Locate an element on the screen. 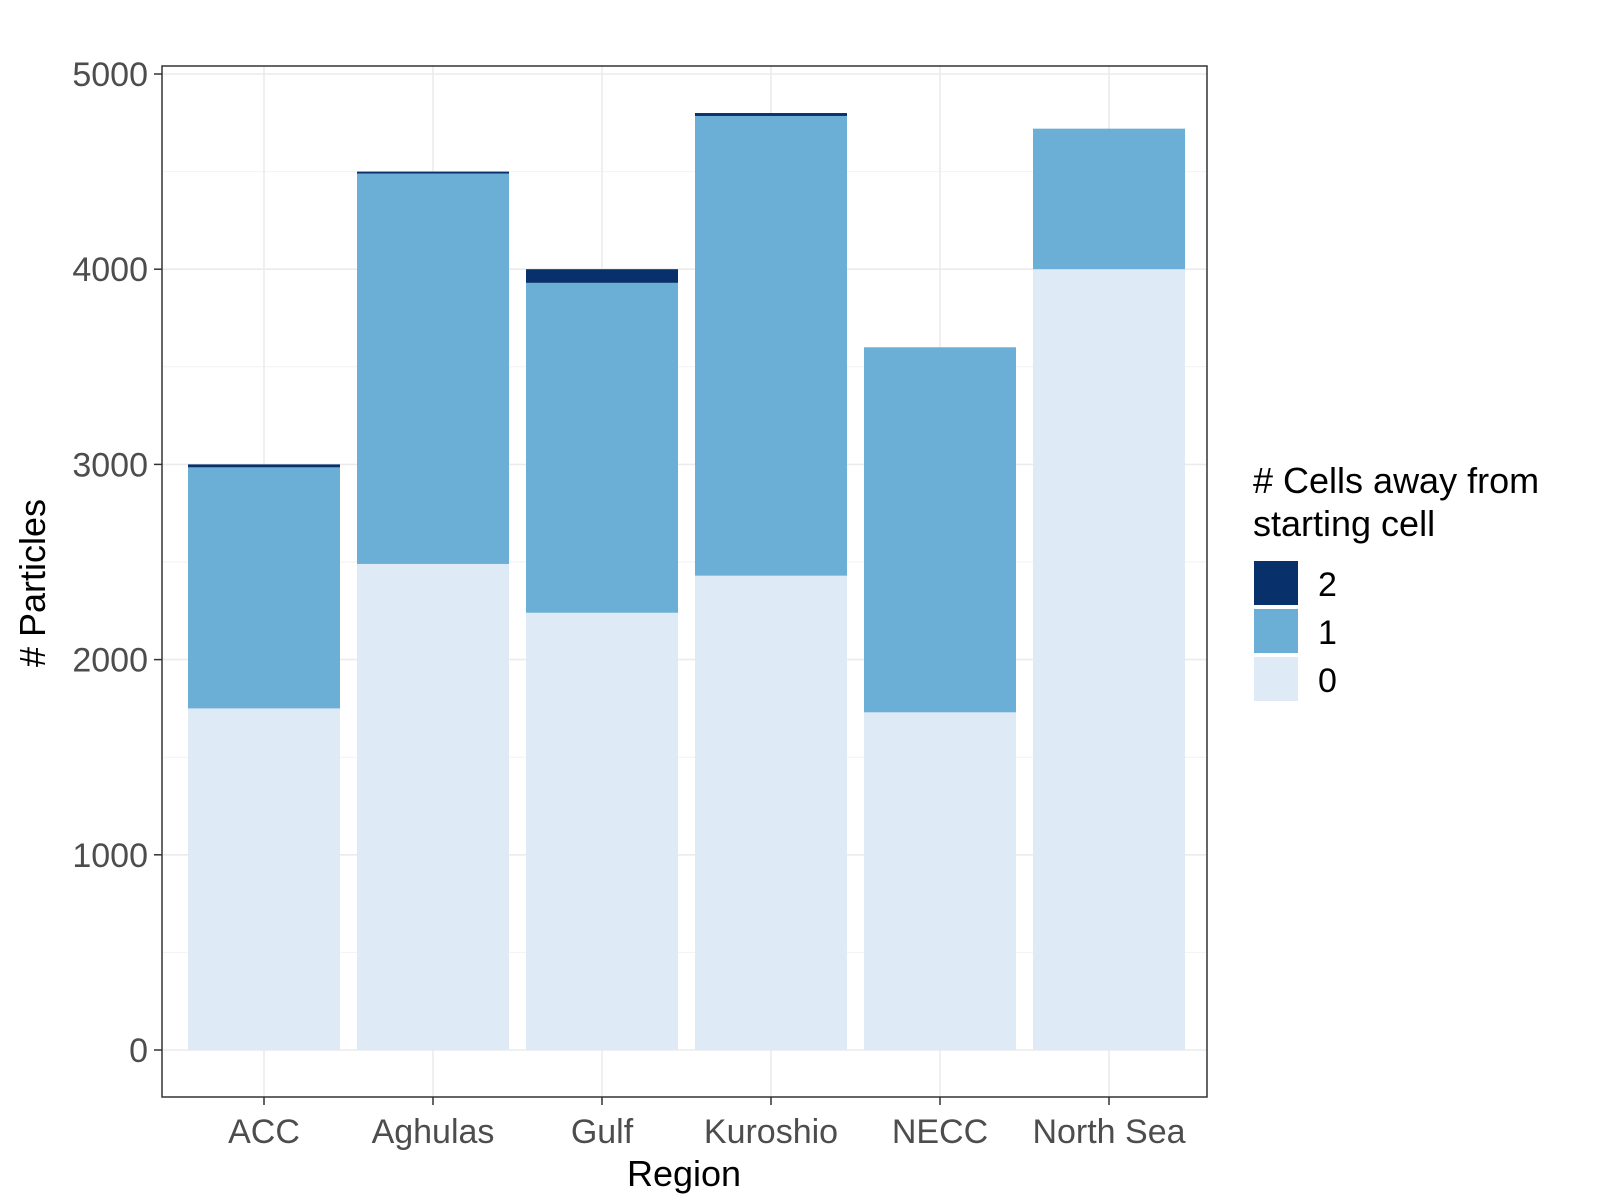 The image size is (1600, 1200). y-tick-label: 3000 is located at coordinates (110, 465).